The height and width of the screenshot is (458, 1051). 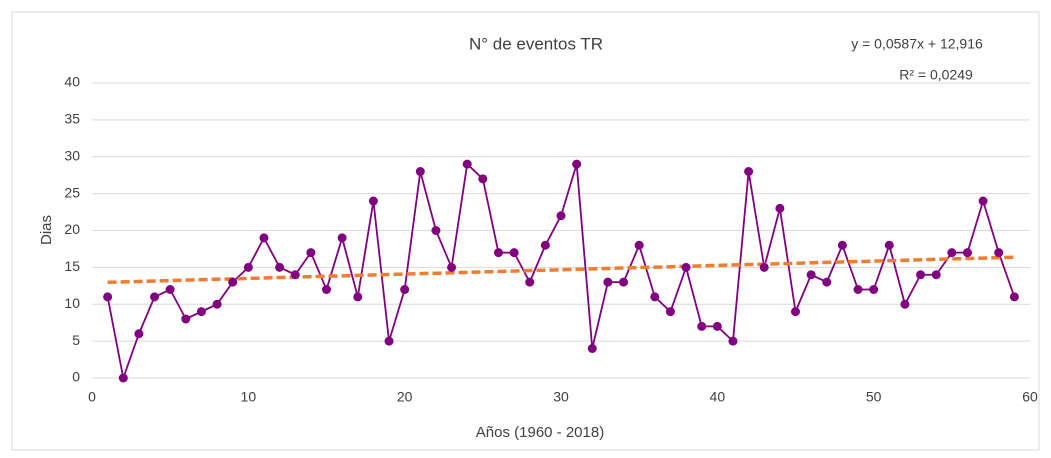 What do you see at coordinates (72, 192) in the screenshot?
I see `y-tick-label: 25` at bounding box center [72, 192].